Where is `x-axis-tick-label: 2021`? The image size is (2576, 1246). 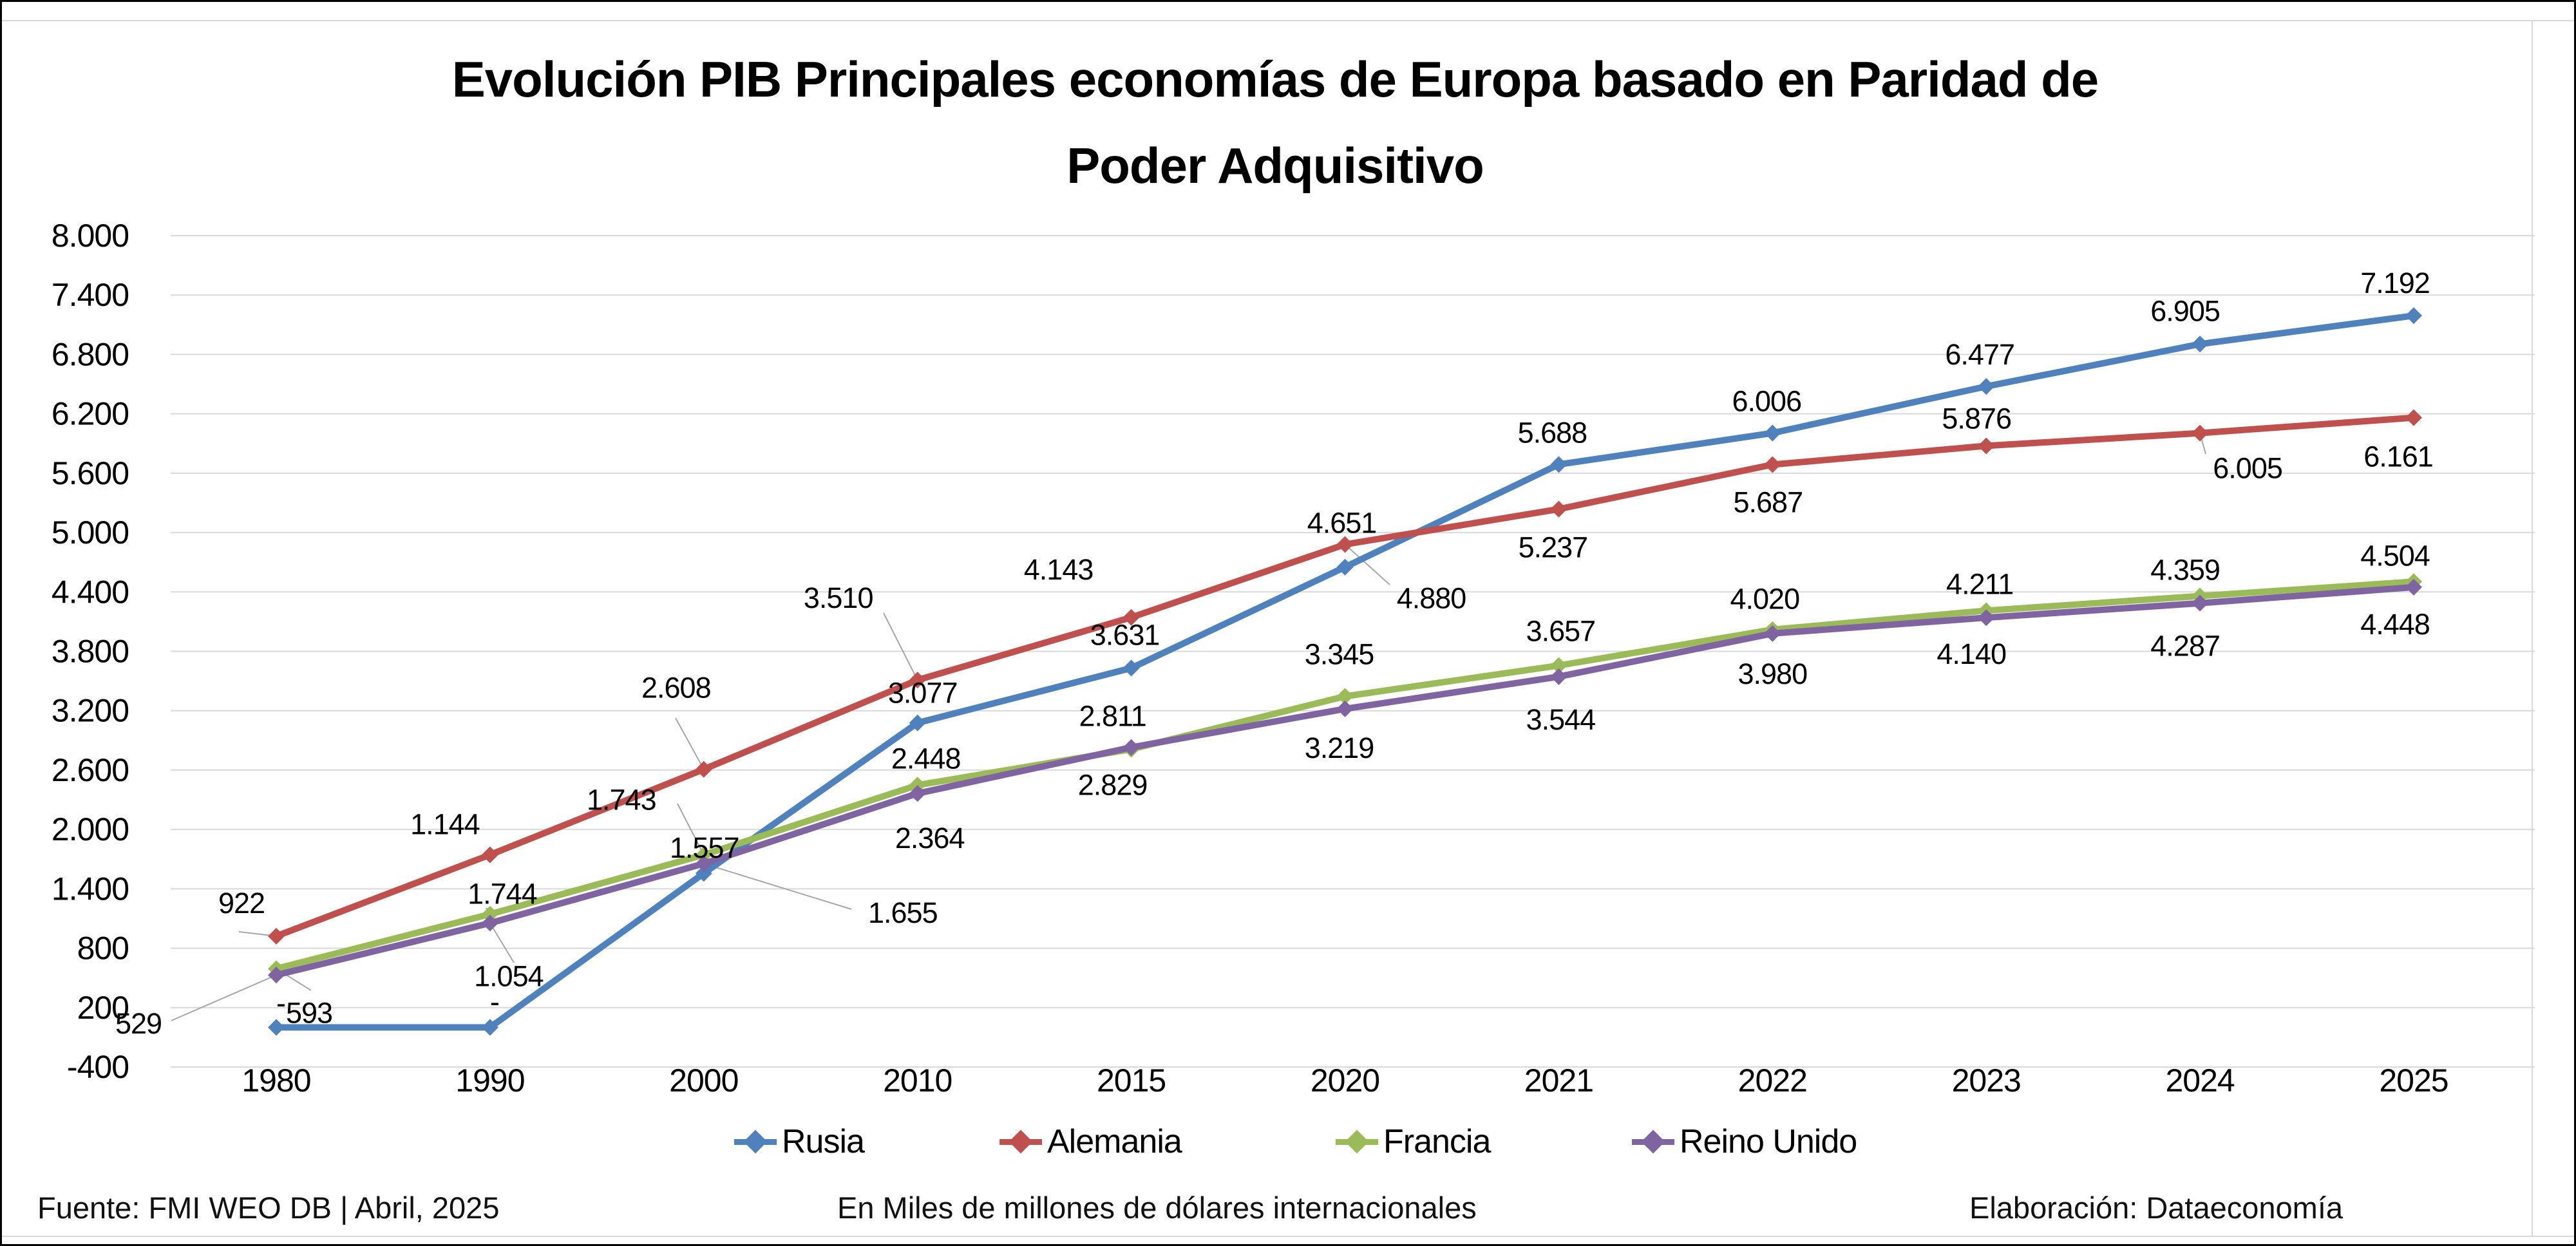
x-axis-tick-label: 2021 is located at coordinates (1558, 1080).